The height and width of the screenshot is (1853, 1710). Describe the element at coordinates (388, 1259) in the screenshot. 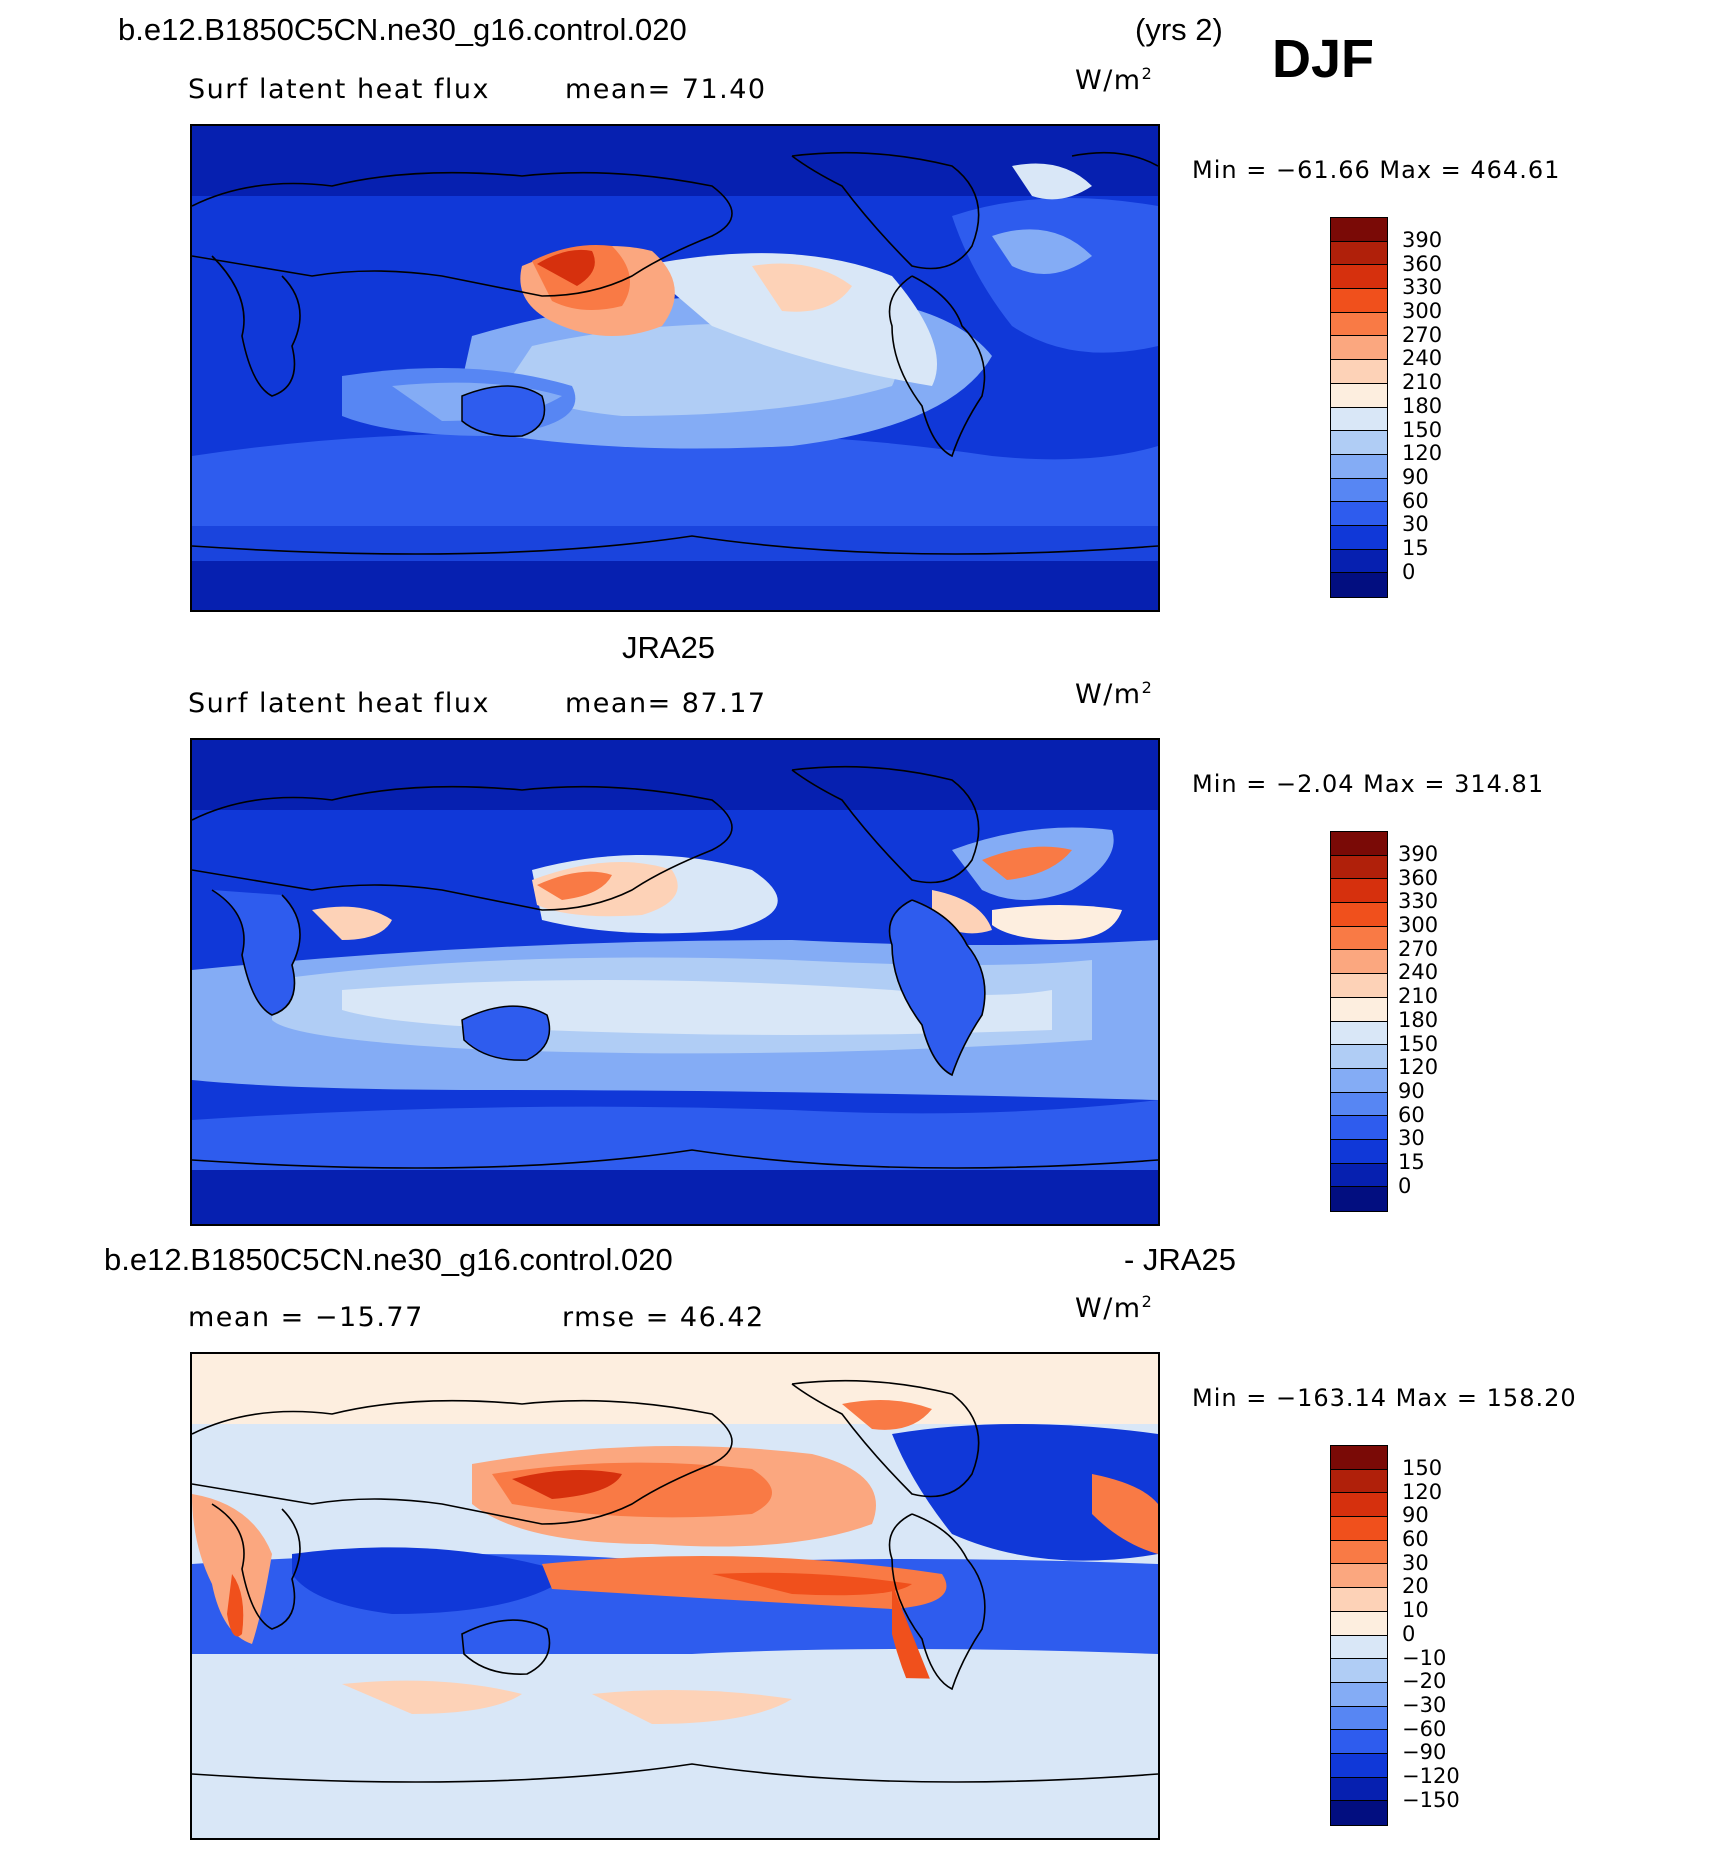

I see `panel3-title: b.e12.B1850C5CN.ne30_g16.control.020` at that location.